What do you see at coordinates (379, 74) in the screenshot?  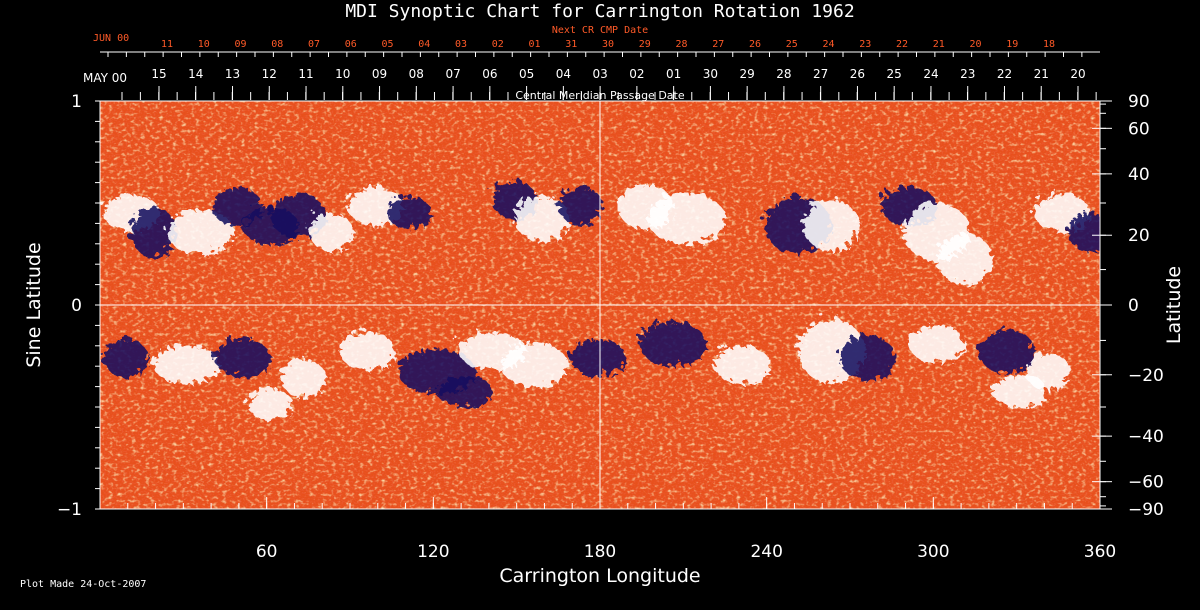 I see `date-axis-tick-label: 09` at bounding box center [379, 74].